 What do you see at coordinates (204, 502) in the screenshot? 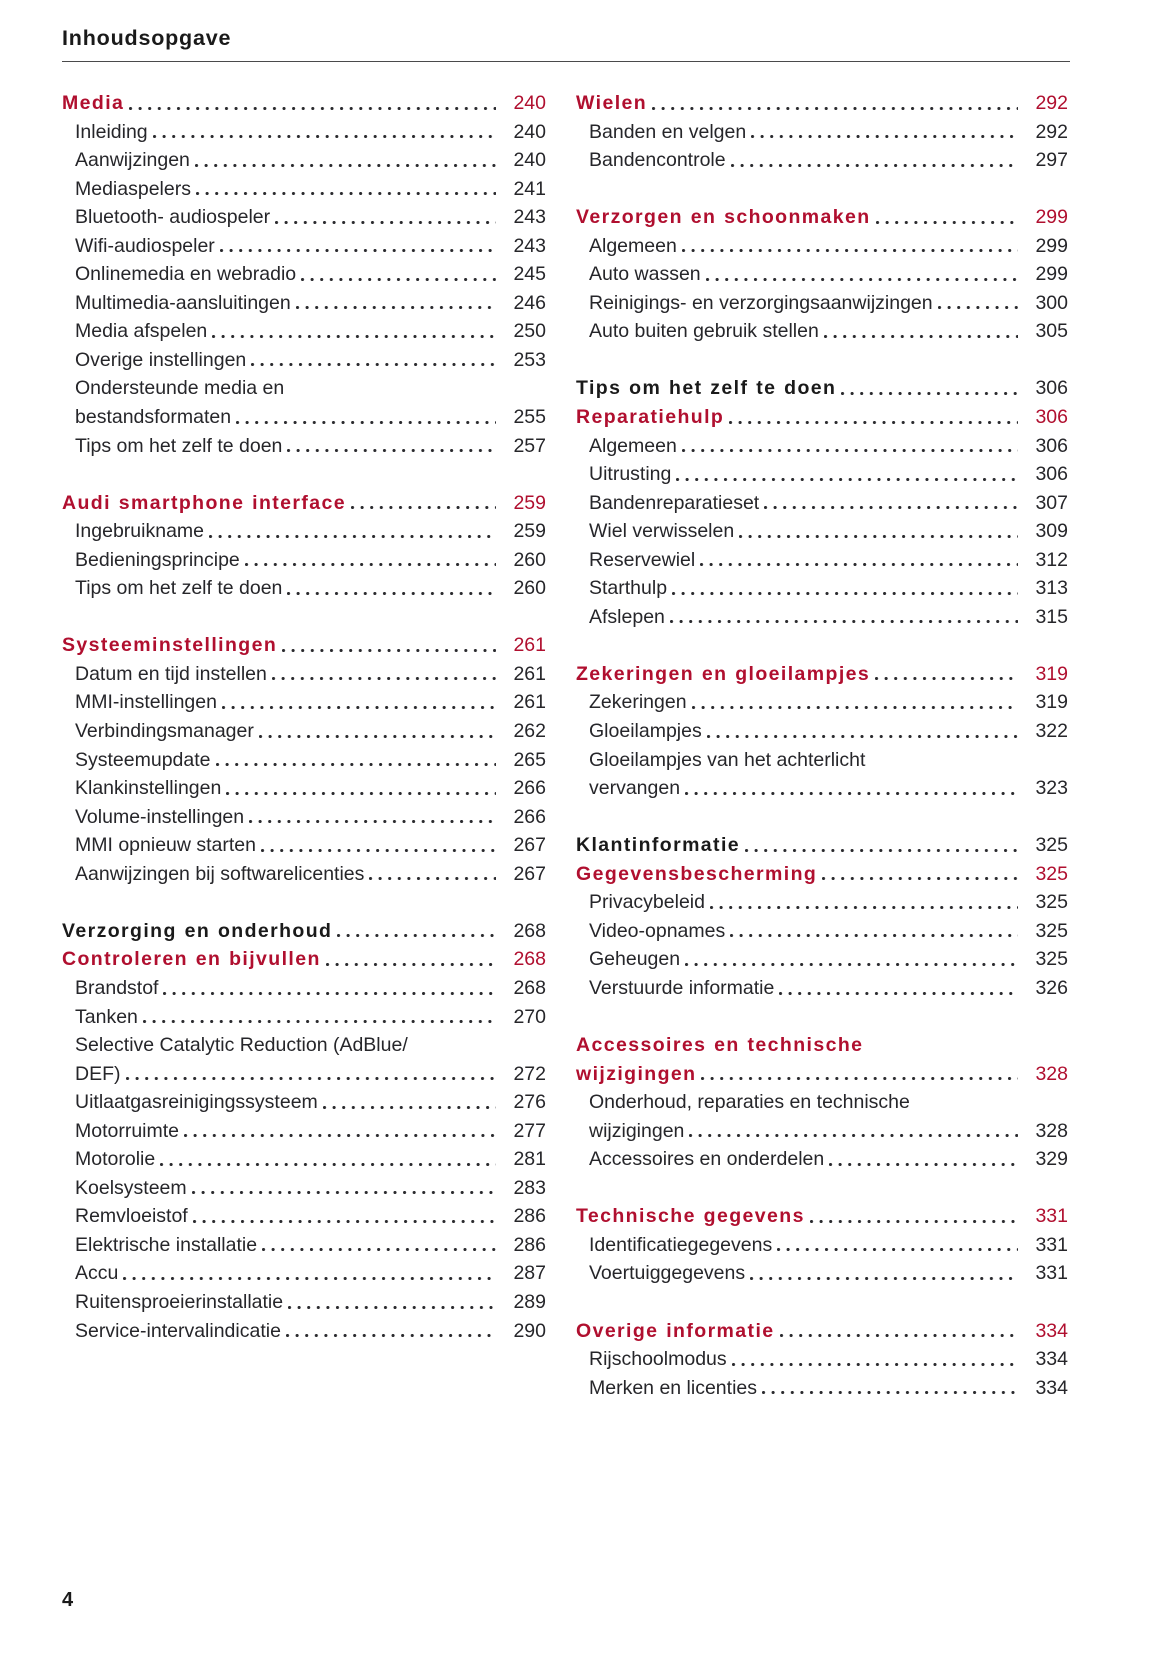
I see `toc-entry-label: Audi smartphone interface` at bounding box center [204, 502].